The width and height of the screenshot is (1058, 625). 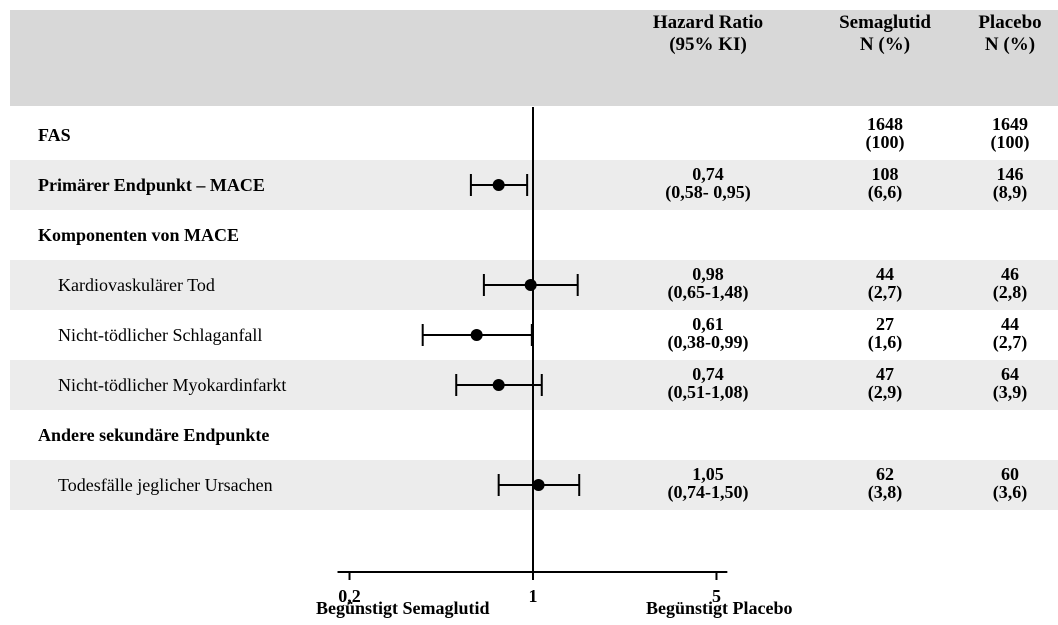 I want to click on x-tick-label: 1, so click(x=533, y=596).